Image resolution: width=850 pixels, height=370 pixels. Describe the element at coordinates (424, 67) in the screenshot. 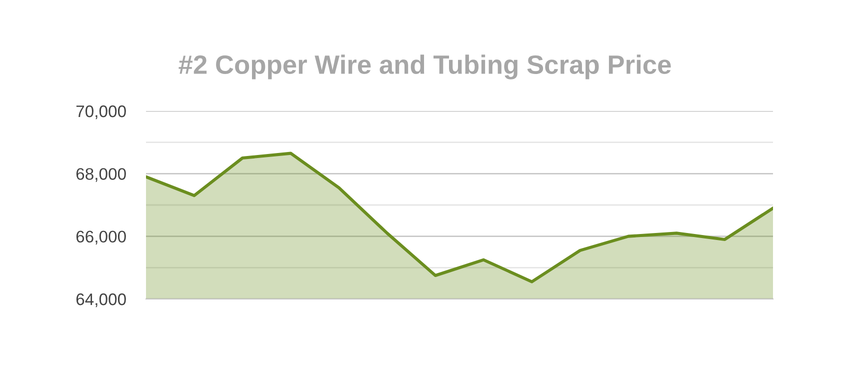

I see `chart-title: #2 Copper Wire and Tubing Scrap Price` at that location.